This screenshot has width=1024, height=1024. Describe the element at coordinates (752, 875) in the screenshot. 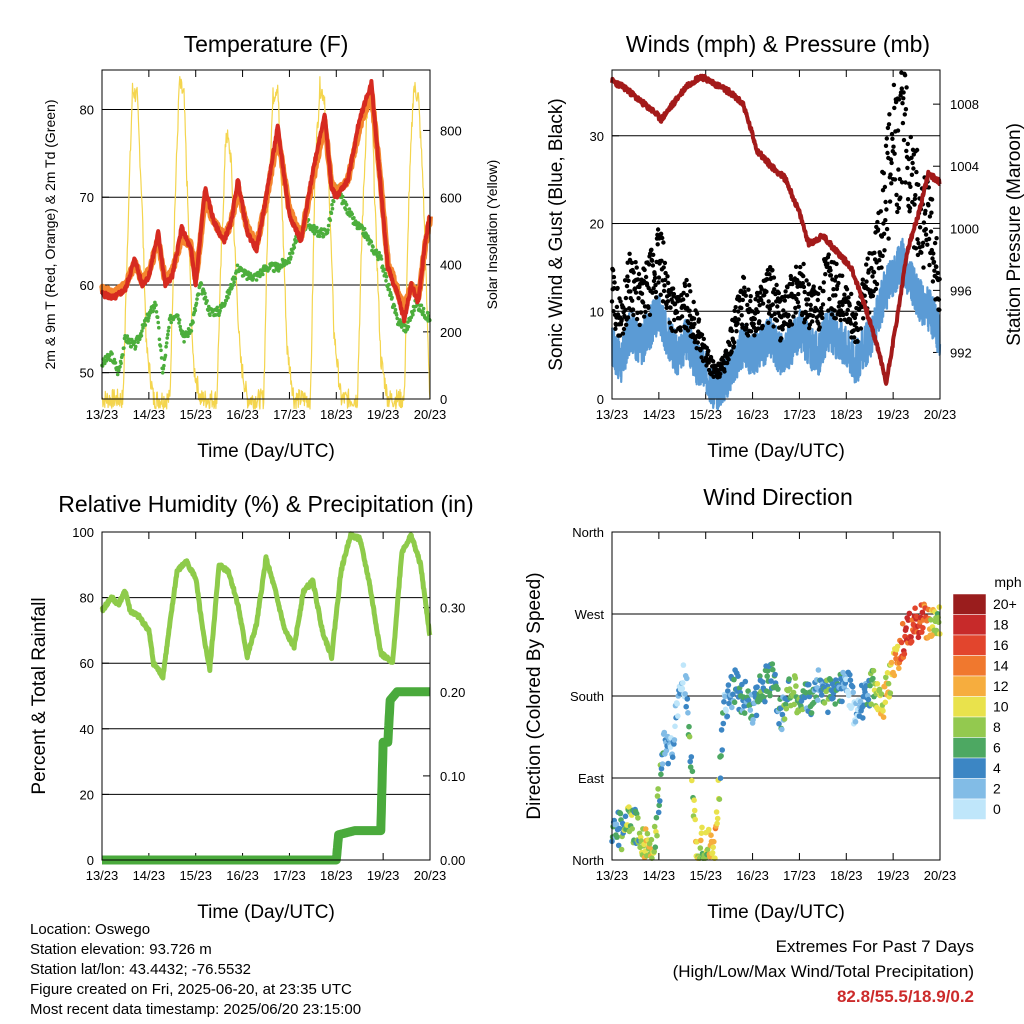

I see `x-tick-label: 16/23` at that location.